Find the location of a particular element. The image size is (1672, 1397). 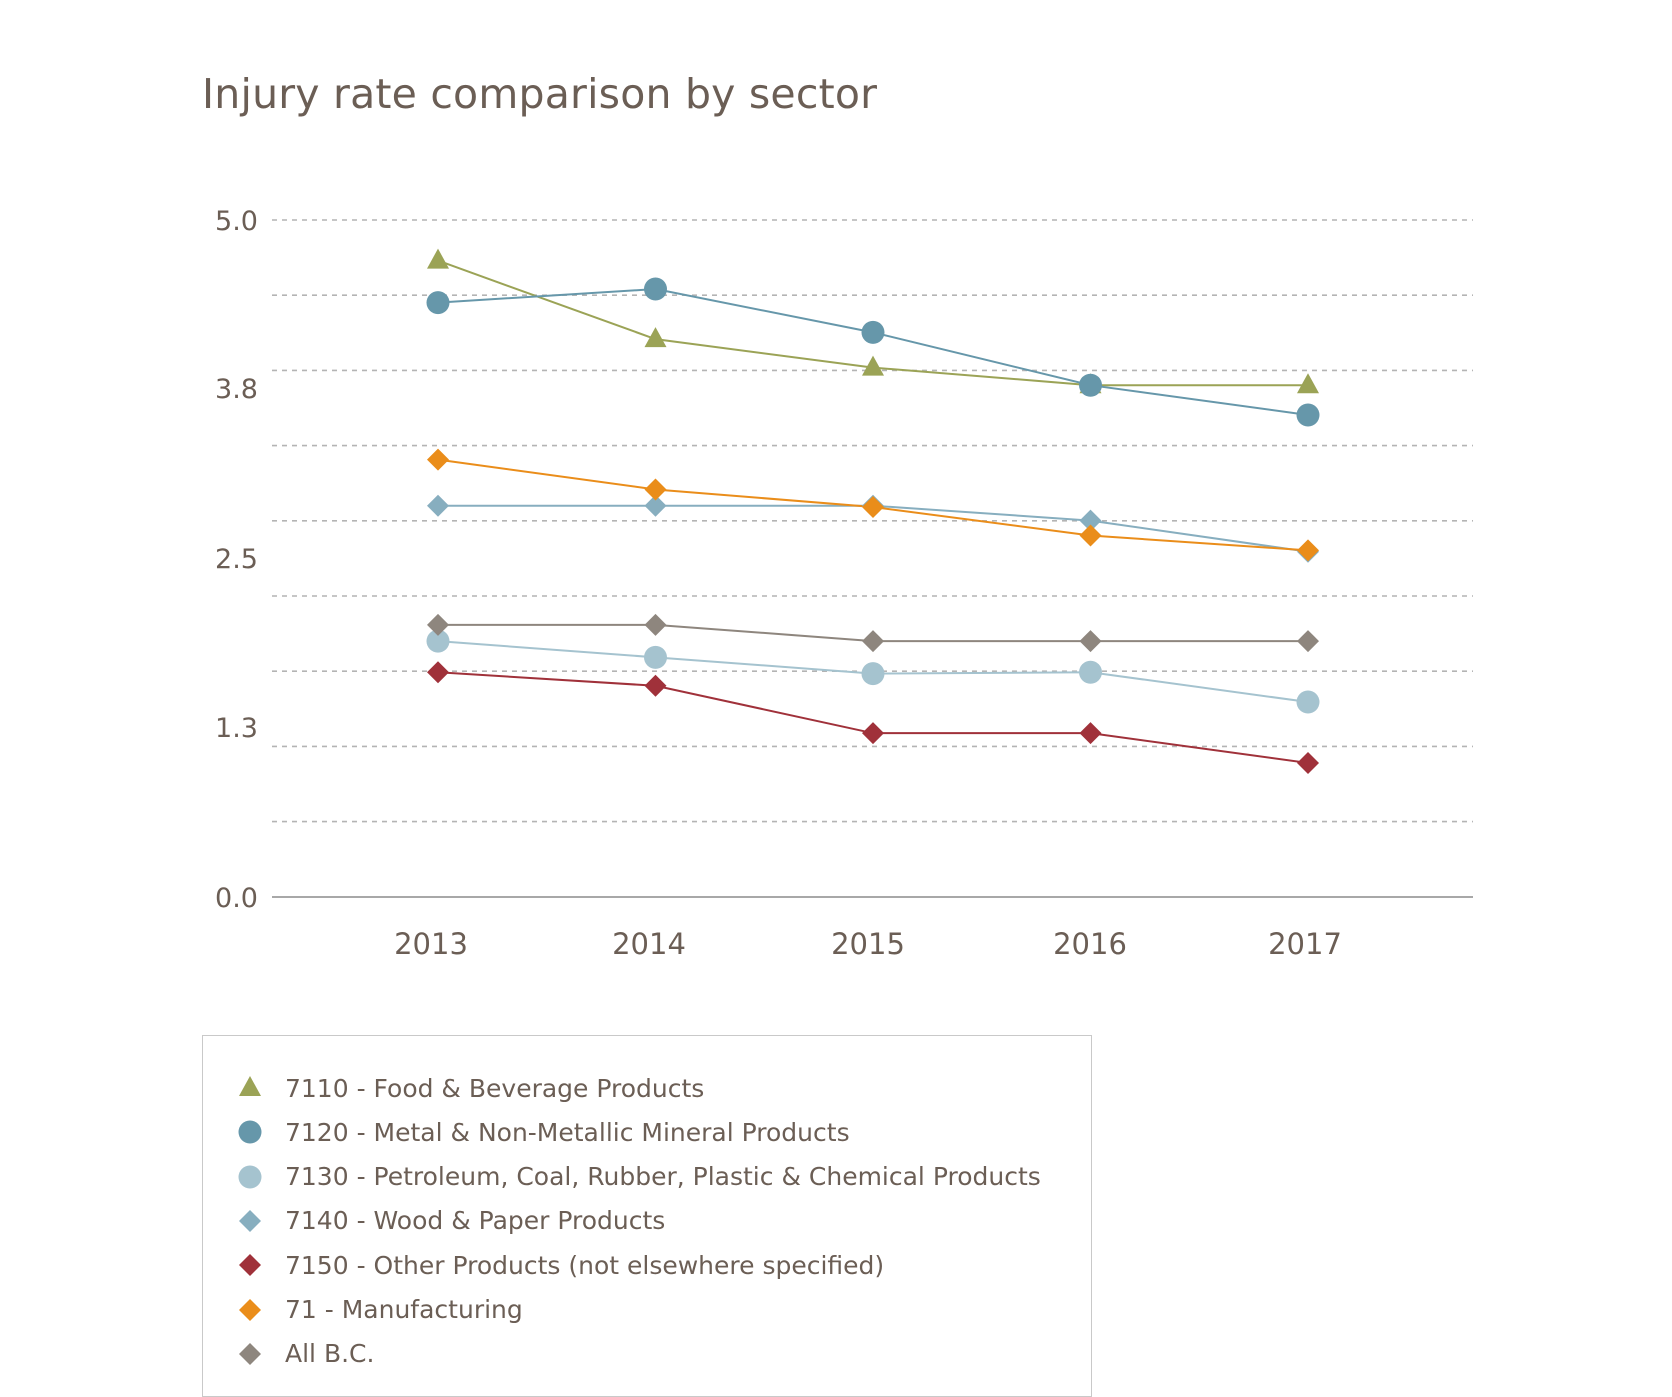

y-tick-label: 3.8 is located at coordinates (236, 389).